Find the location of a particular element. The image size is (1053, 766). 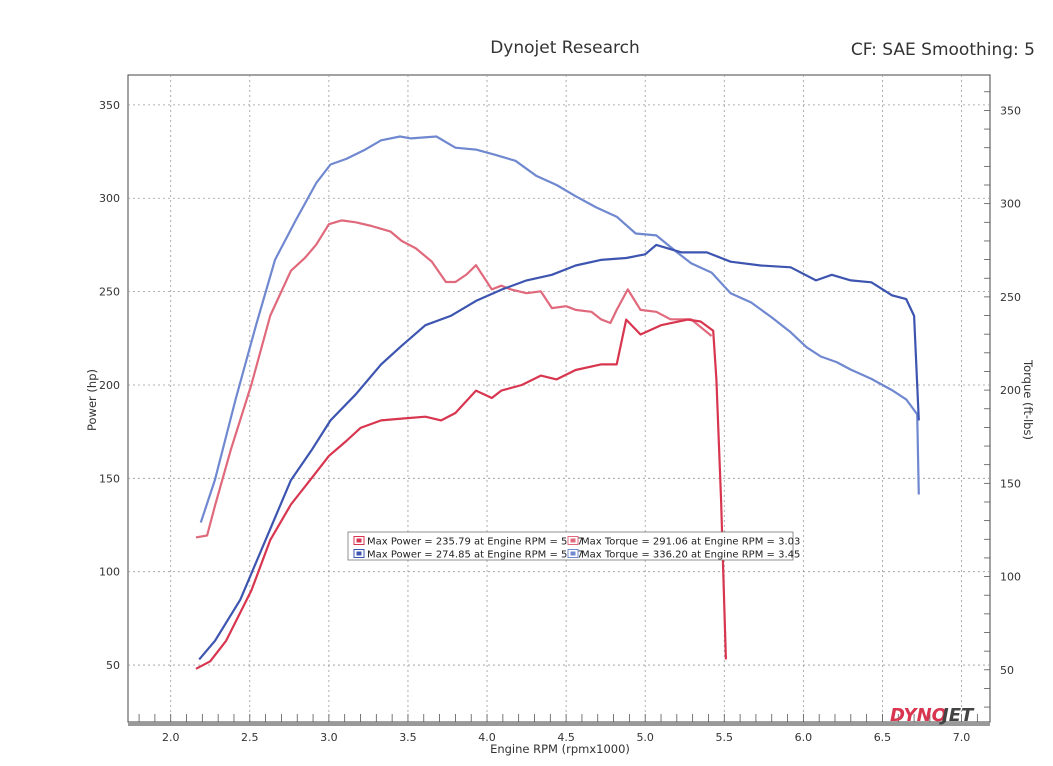

legend-entry: Max Power = 274.85 at Engine RPM = 5.07 is located at coordinates (475, 555).